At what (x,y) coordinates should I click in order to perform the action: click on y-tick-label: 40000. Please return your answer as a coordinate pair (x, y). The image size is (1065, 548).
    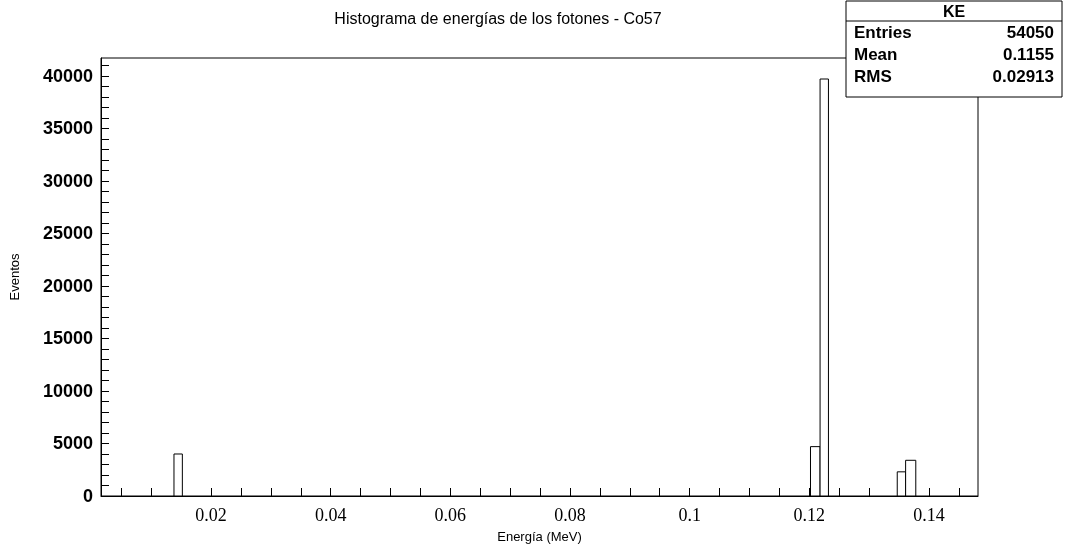
    Looking at the image, I should click on (67, 75).